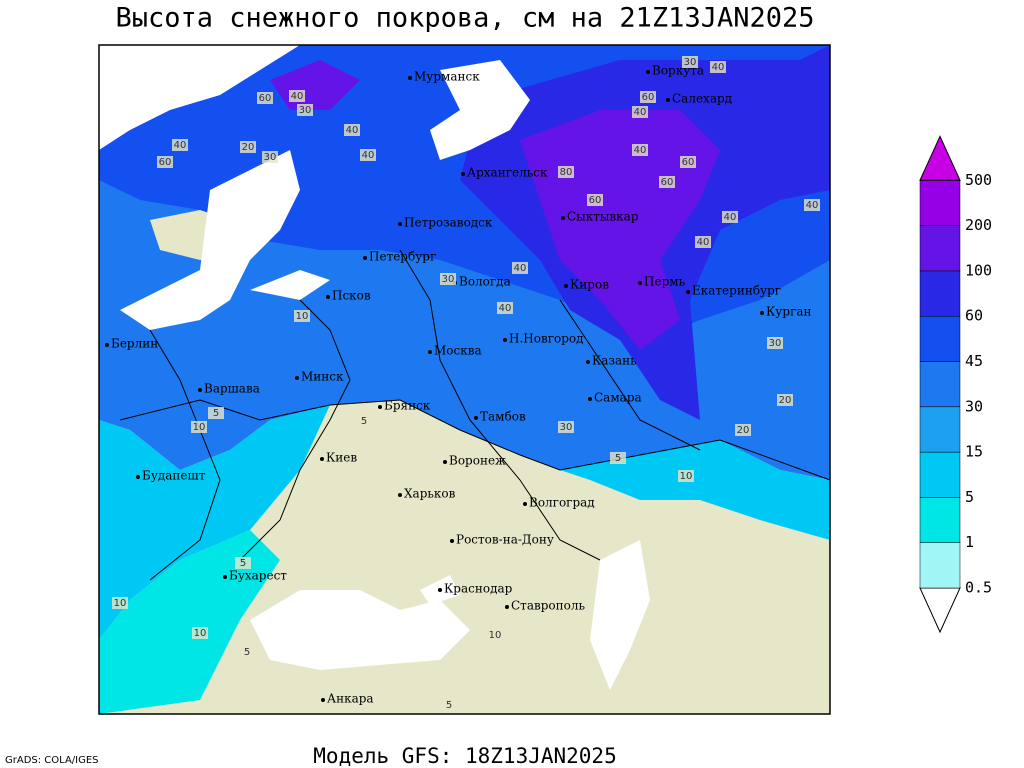  What do you see at coordinates (505, 540) in the screenshot?
I see `city-label: Ростов-на-Дону` at bounding box center [505, 540].